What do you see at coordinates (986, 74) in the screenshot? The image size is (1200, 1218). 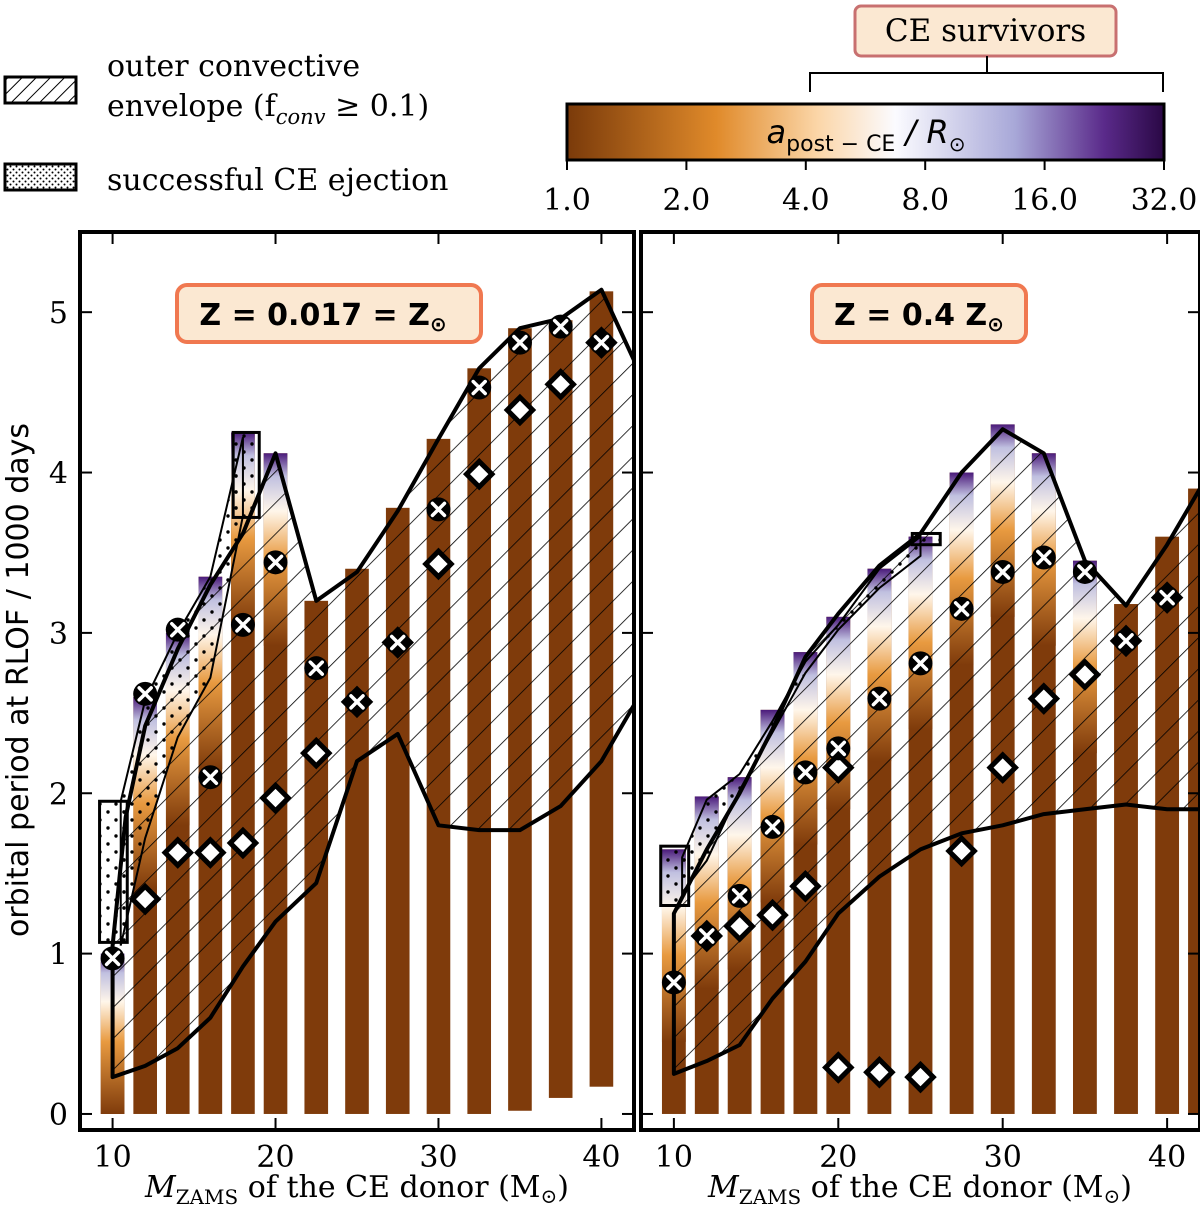 I see `ce-survivors-bracket` at bounding box center [986, 74].